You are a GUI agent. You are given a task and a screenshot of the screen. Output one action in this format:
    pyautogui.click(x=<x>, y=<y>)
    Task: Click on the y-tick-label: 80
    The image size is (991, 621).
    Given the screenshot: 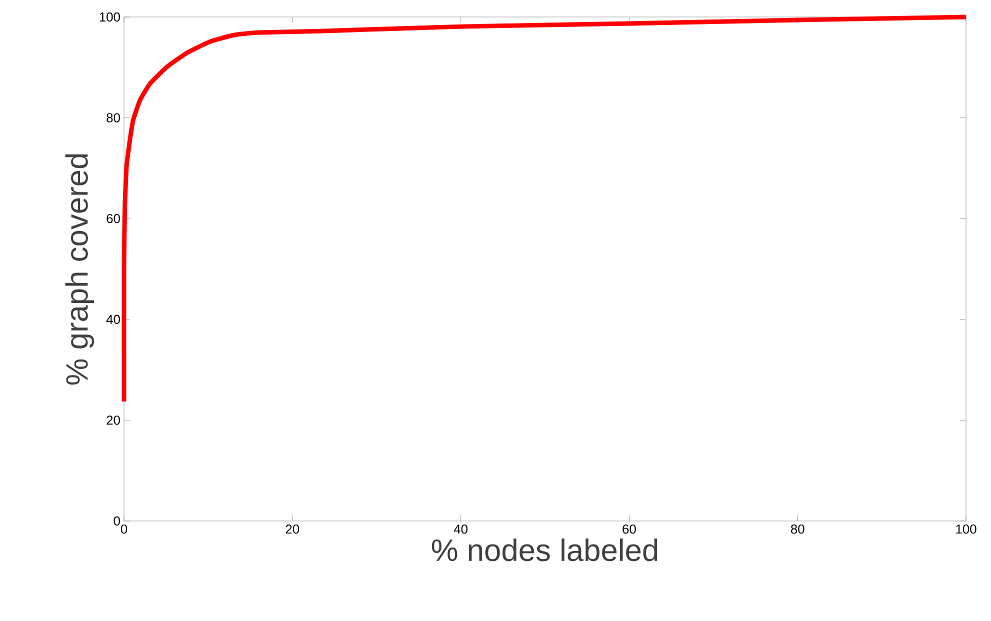 What is the action you would take?
    pyautogui.click(x=113, y=117)
    